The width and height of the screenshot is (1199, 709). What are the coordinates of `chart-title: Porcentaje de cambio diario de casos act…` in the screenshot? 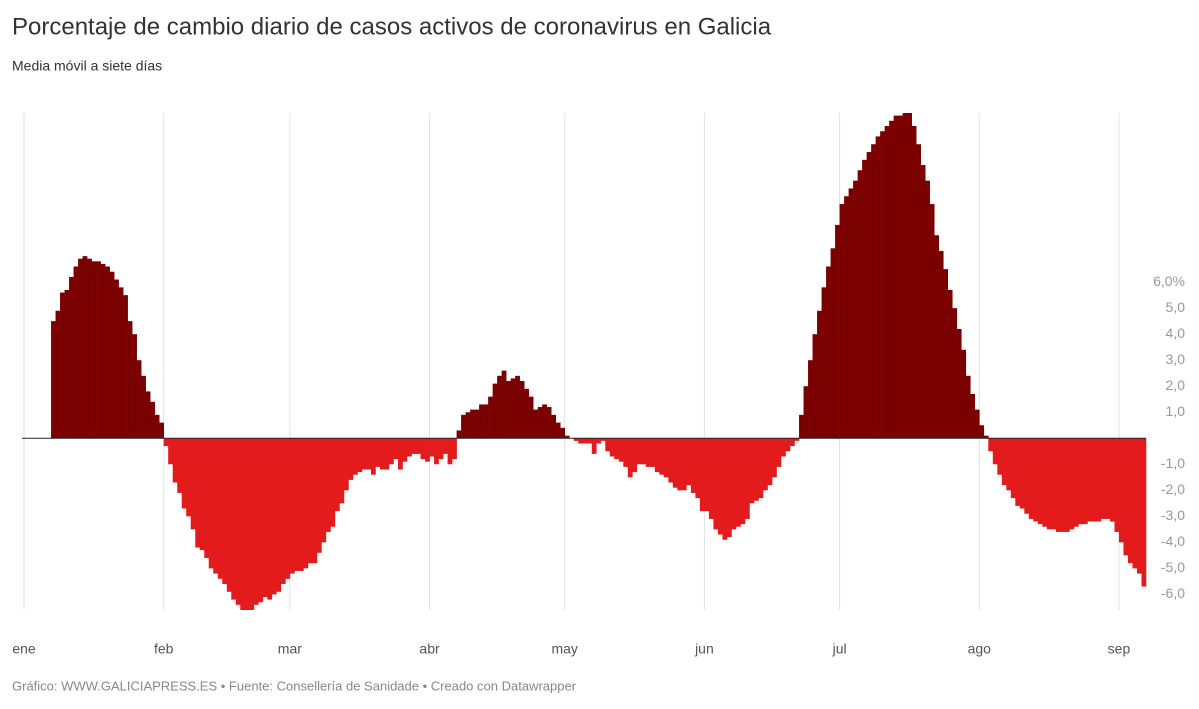 It's located at (392, 26).